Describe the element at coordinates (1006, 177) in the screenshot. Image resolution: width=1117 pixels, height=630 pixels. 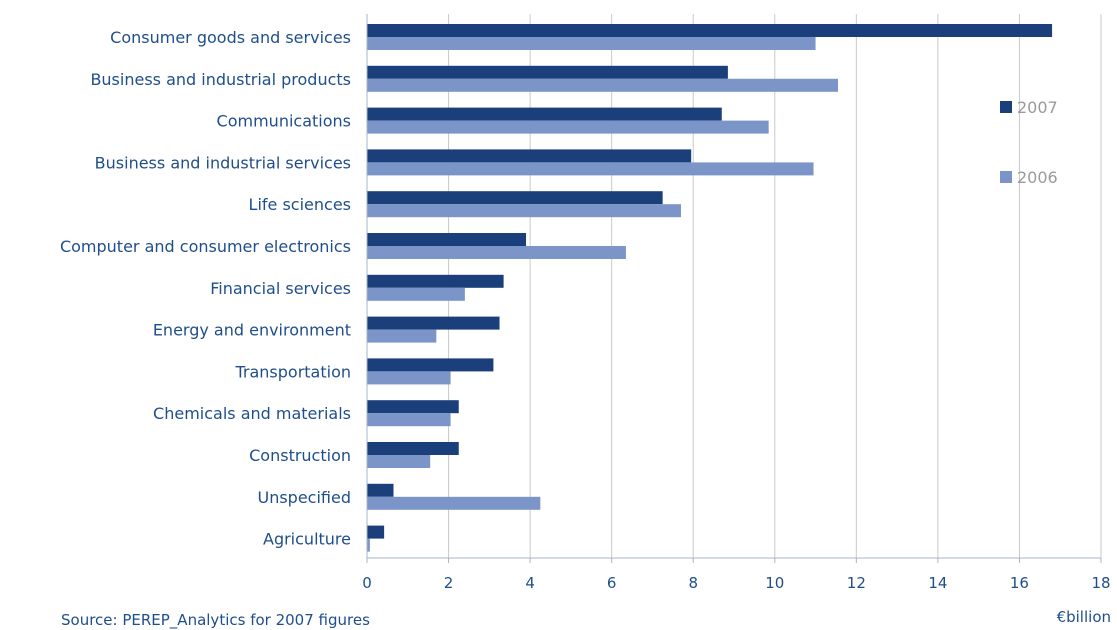
I see `legend-swatch-2006` at that location.